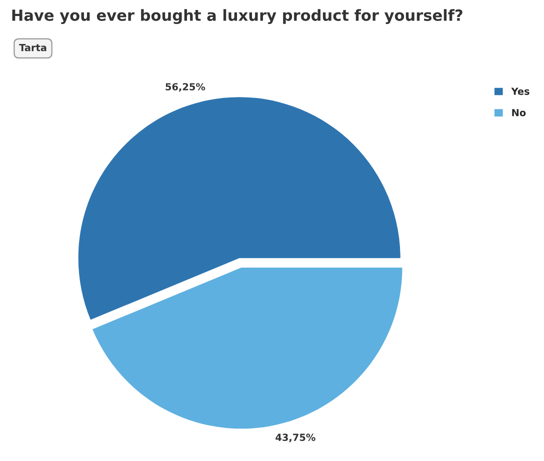 This screenshot has height=461, width=544. What do you see at coordinates (186, 87) in the screenshot?
I see `data-label: 56,25%` at bounding box center [186, 87].